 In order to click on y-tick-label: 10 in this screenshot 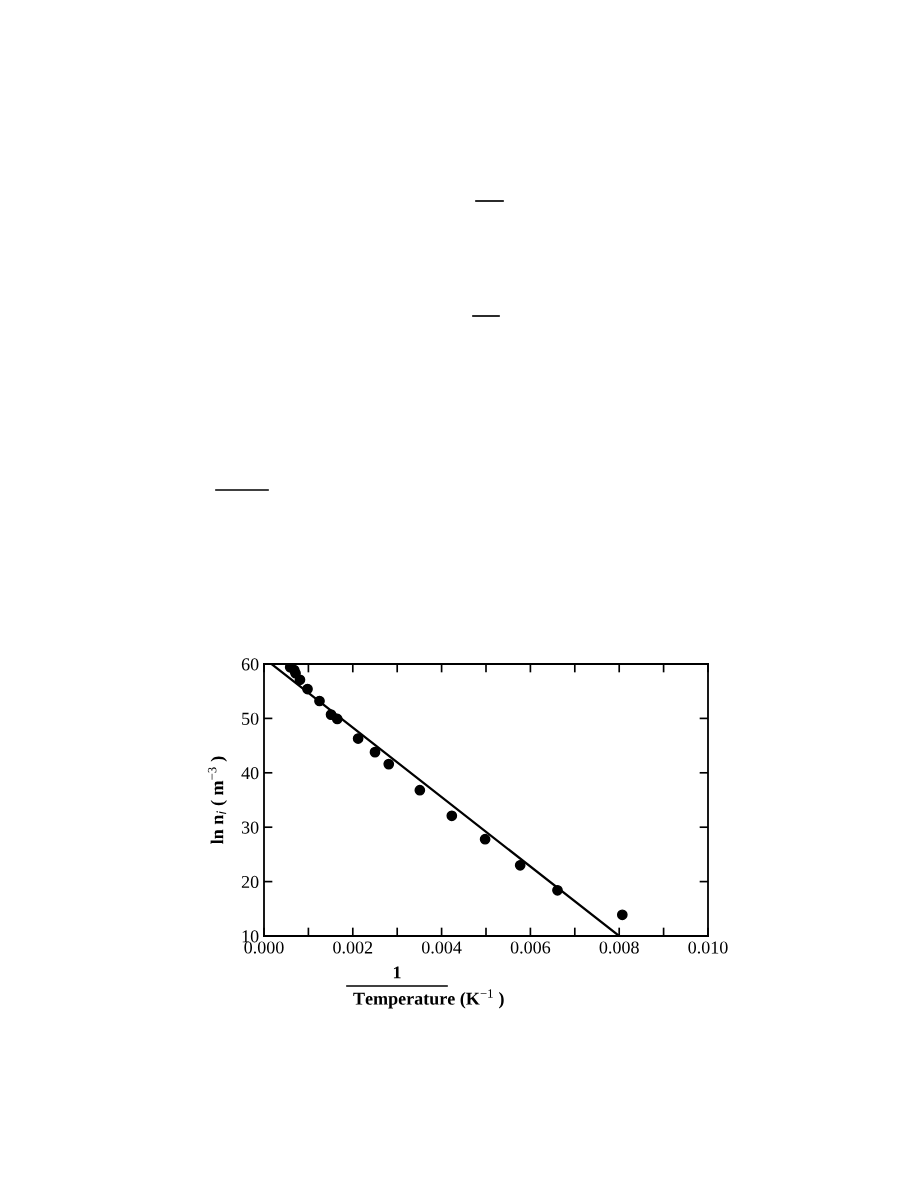, I will do `click(250, 936)`.